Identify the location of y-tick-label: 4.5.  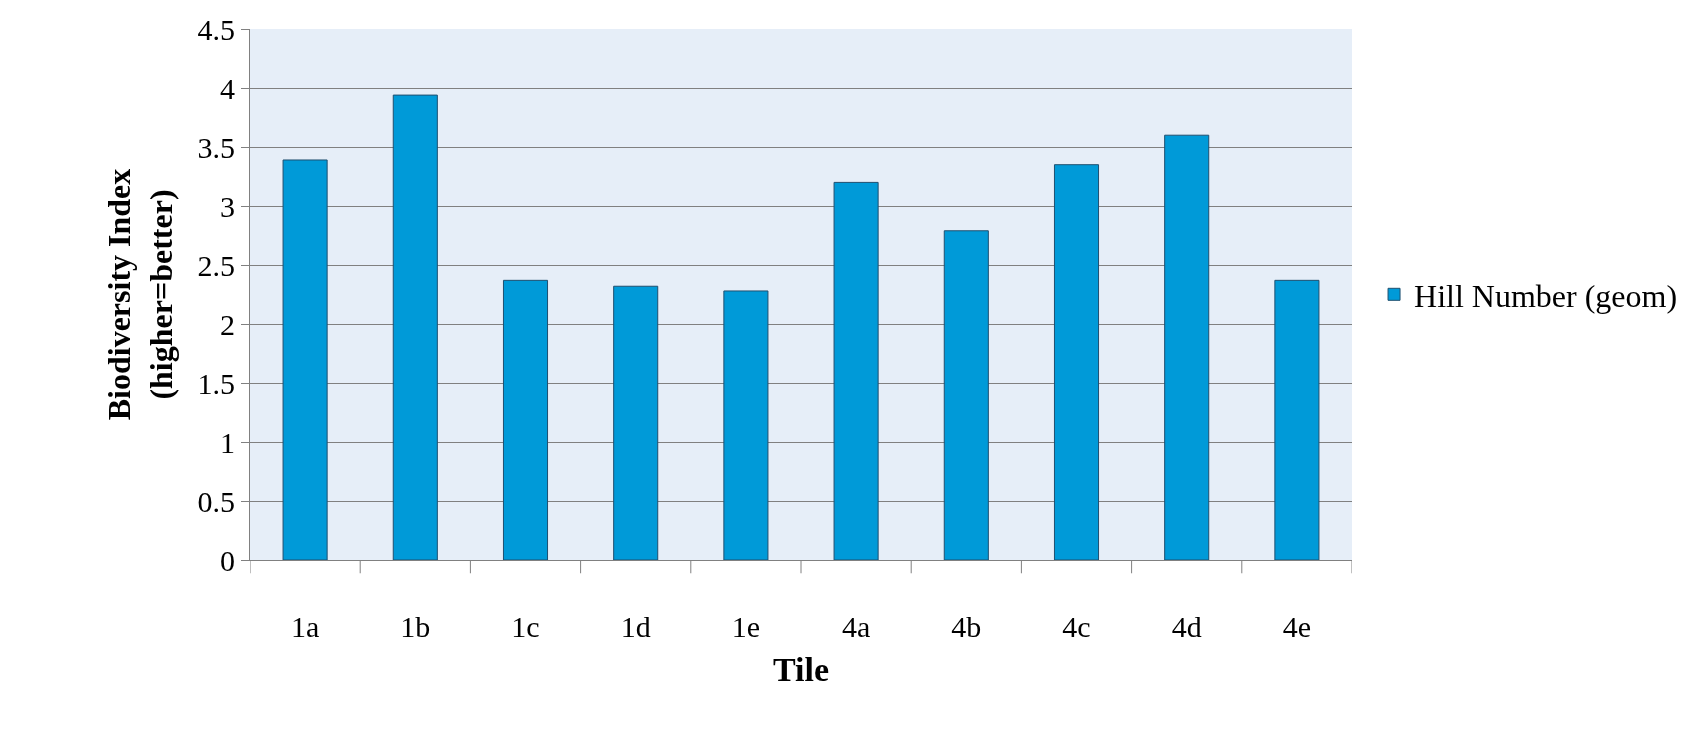
(216, 29).